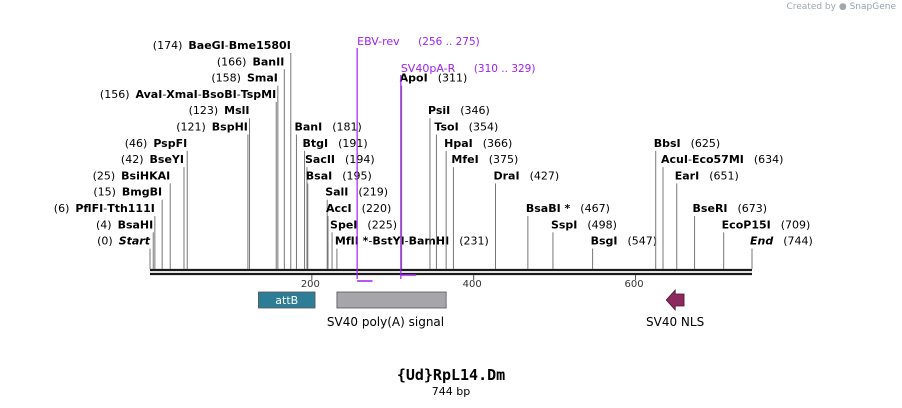  What do you see at coordinates (142, 192) in the screenshot?
I see `enzyme-name: BmgBI` at bounding box center [142, 192].